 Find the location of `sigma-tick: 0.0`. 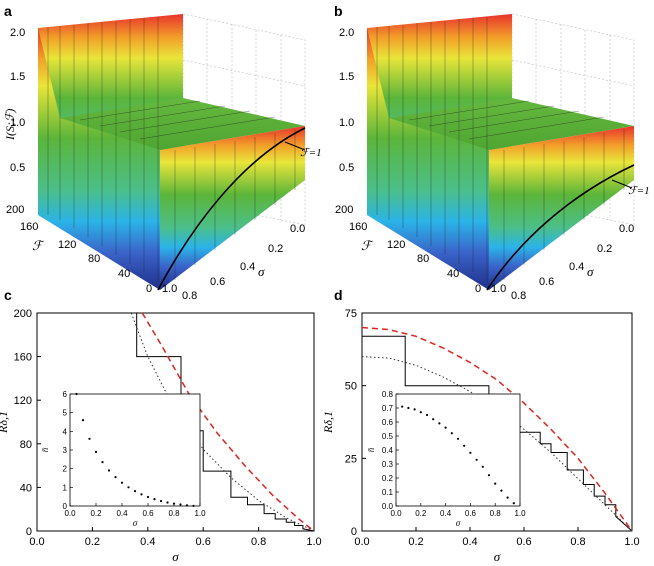

sigma-tick: 0.0 is located at coordinates (297, 229).